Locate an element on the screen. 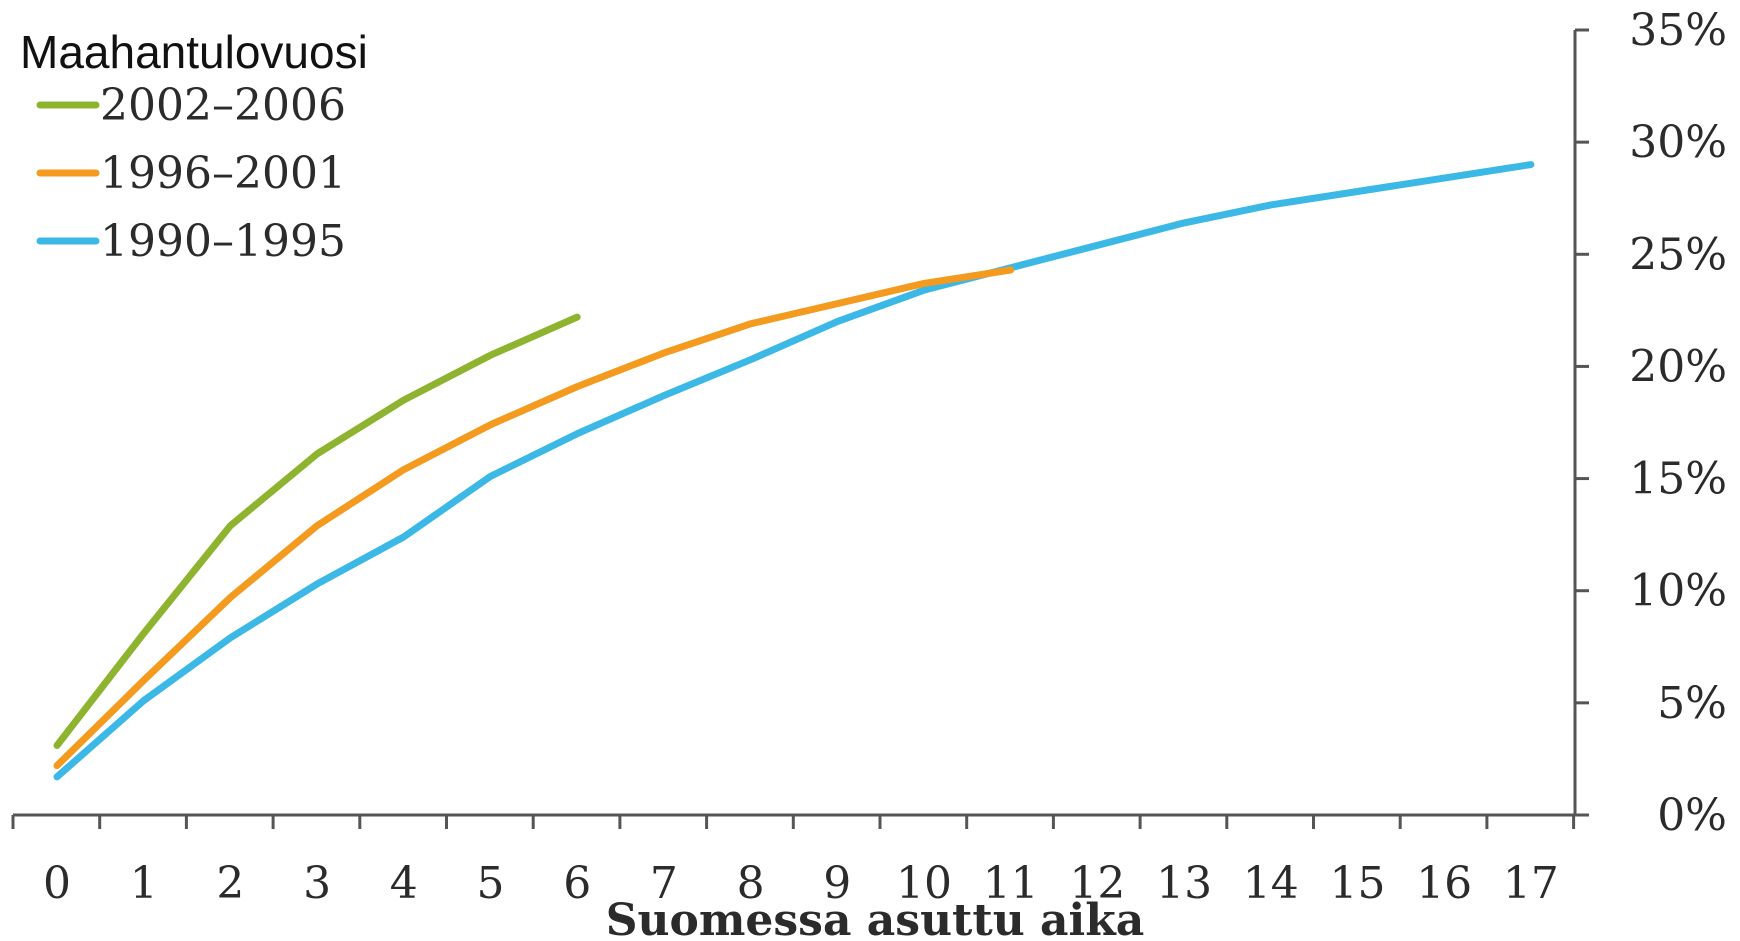  x-tick-label: 11 is located at coordinates (1011, 883).